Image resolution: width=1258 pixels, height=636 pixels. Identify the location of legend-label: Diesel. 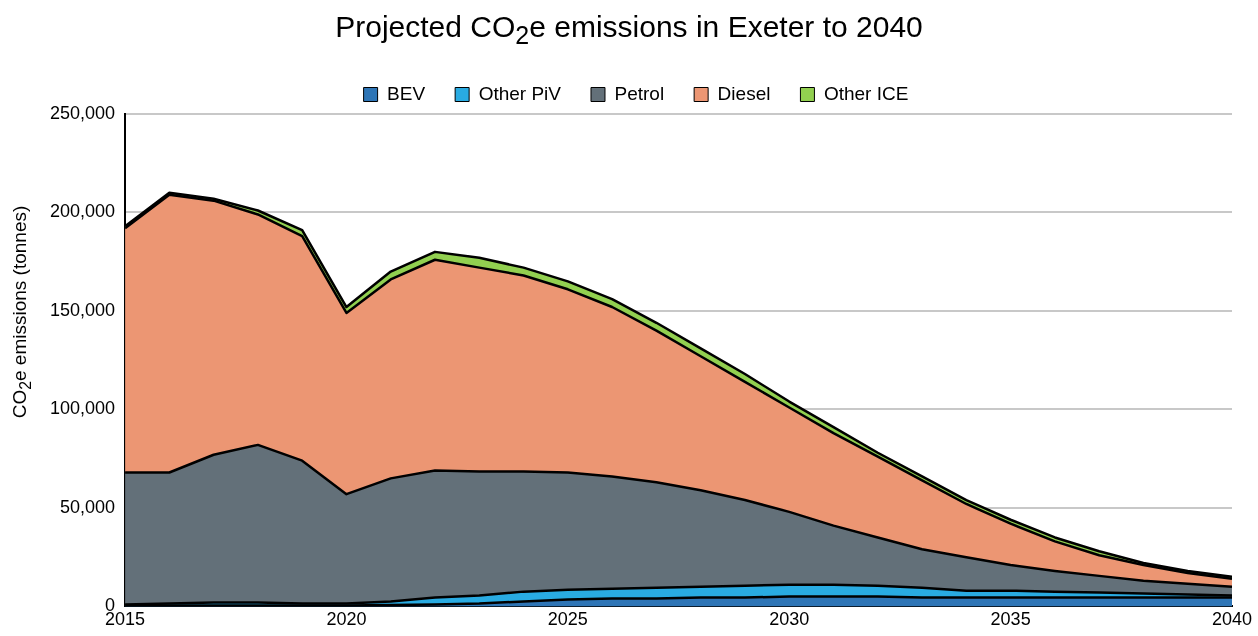
(744, 93).